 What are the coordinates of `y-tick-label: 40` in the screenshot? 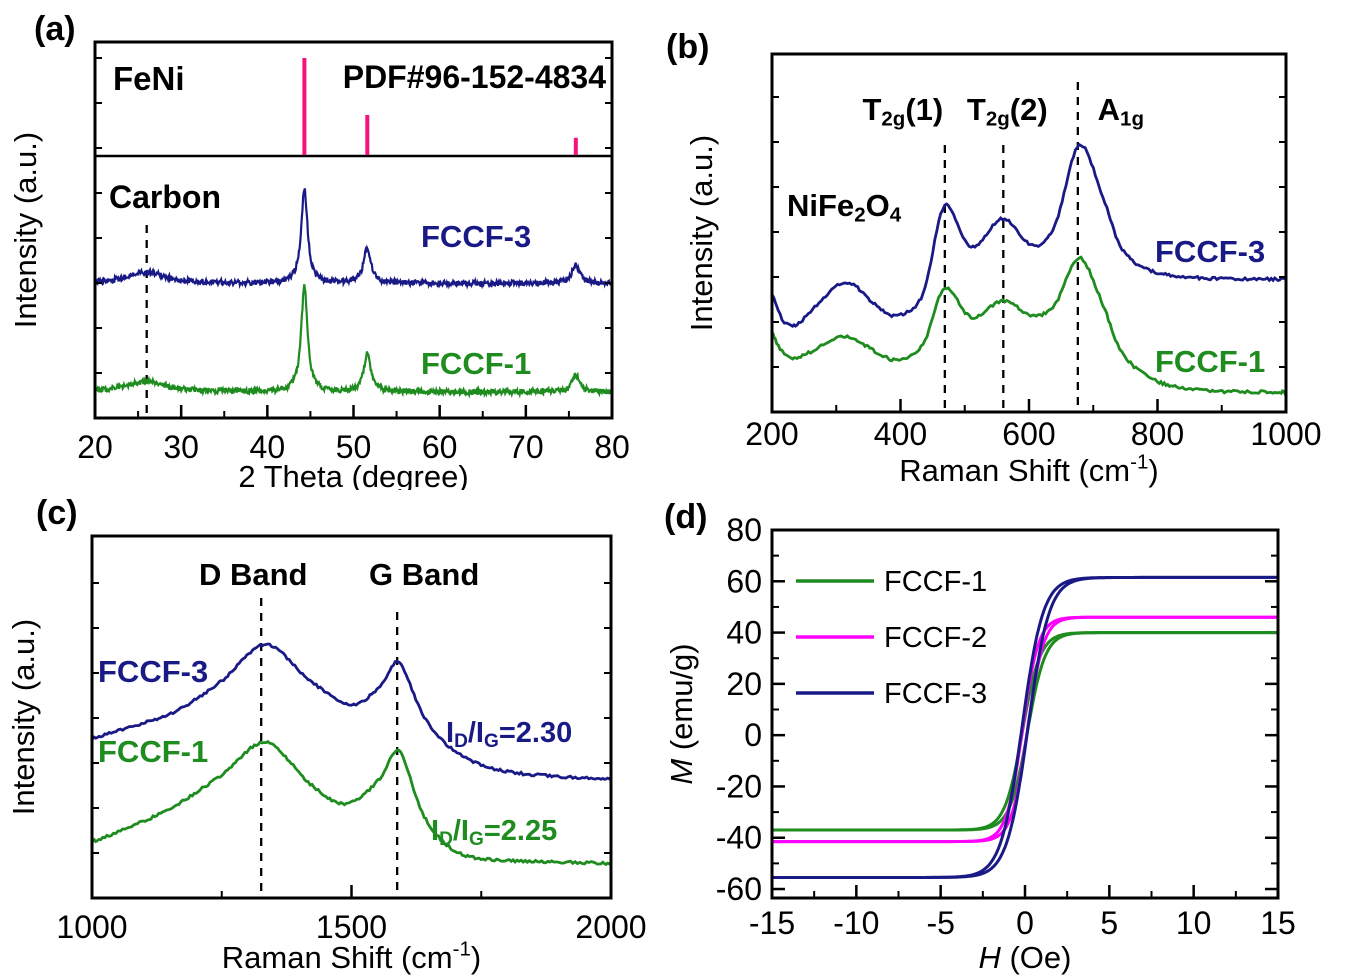 It's located at (744, 633).